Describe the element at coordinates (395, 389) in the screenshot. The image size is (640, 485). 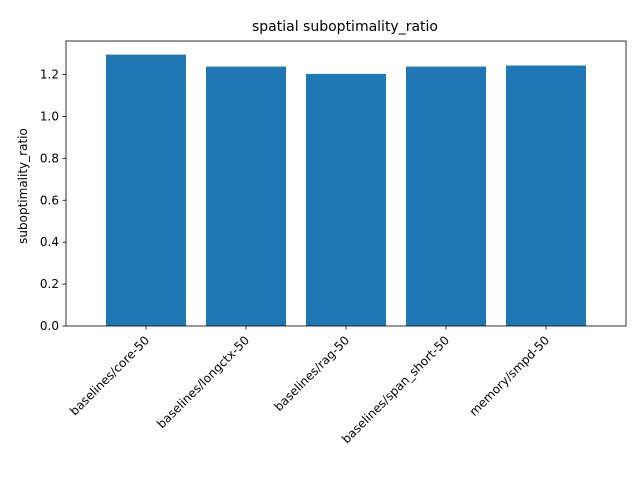
I see `x-tick-label-3: baselines/span_short-50` at that location.